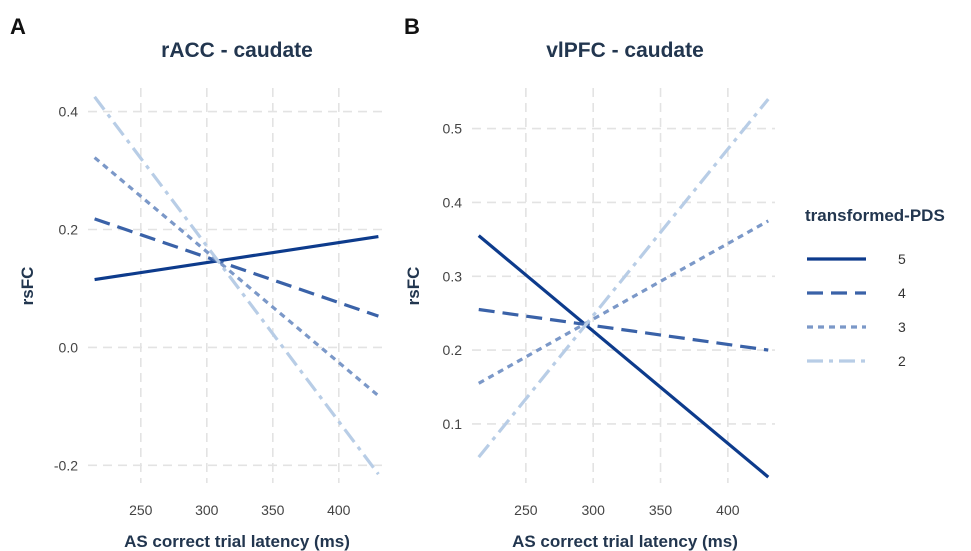  I want to click on legend-label-5: 5, so click(902, 259).